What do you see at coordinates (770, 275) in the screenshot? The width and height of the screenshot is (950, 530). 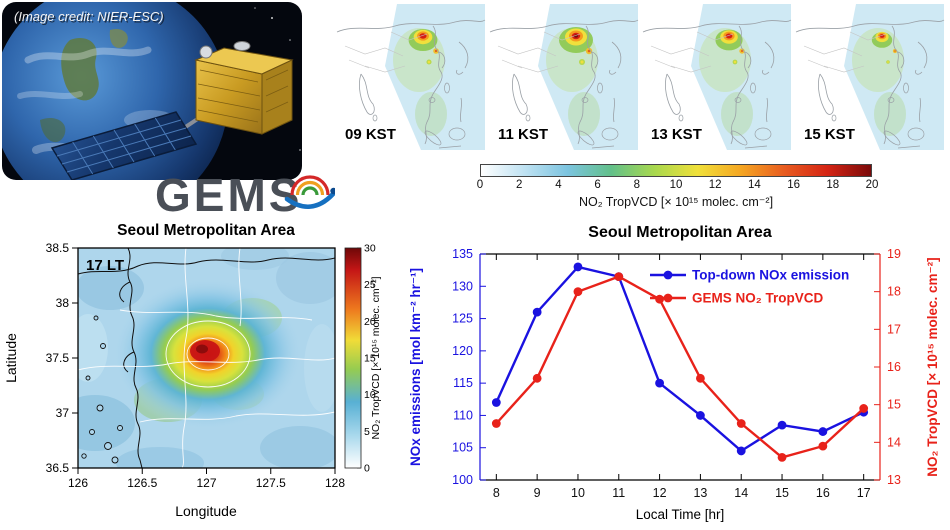 I see `legend-entry-label: Top-down NOx emission` at bounding box center [770, 275].